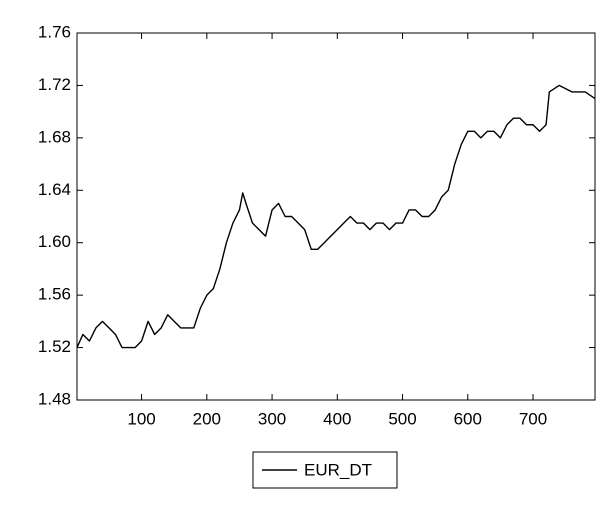 This screenshot has height=512, width=612. What do you see at coordinates (207, 418) in the screenshot?
I see `x-tick-label: 200` at bounding box center [207, 418].